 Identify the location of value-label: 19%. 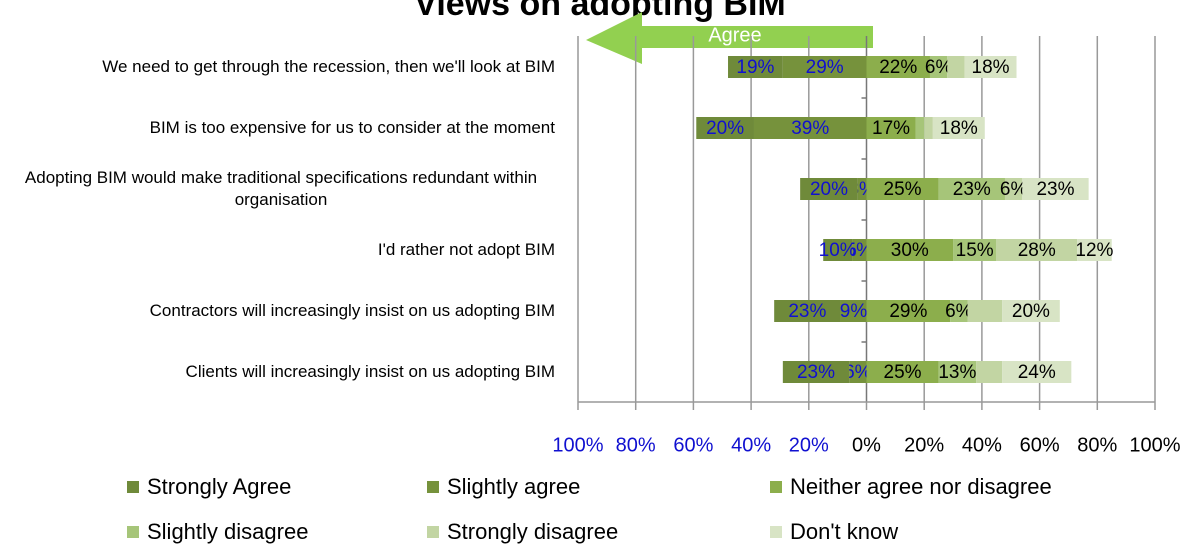
(755, 67).